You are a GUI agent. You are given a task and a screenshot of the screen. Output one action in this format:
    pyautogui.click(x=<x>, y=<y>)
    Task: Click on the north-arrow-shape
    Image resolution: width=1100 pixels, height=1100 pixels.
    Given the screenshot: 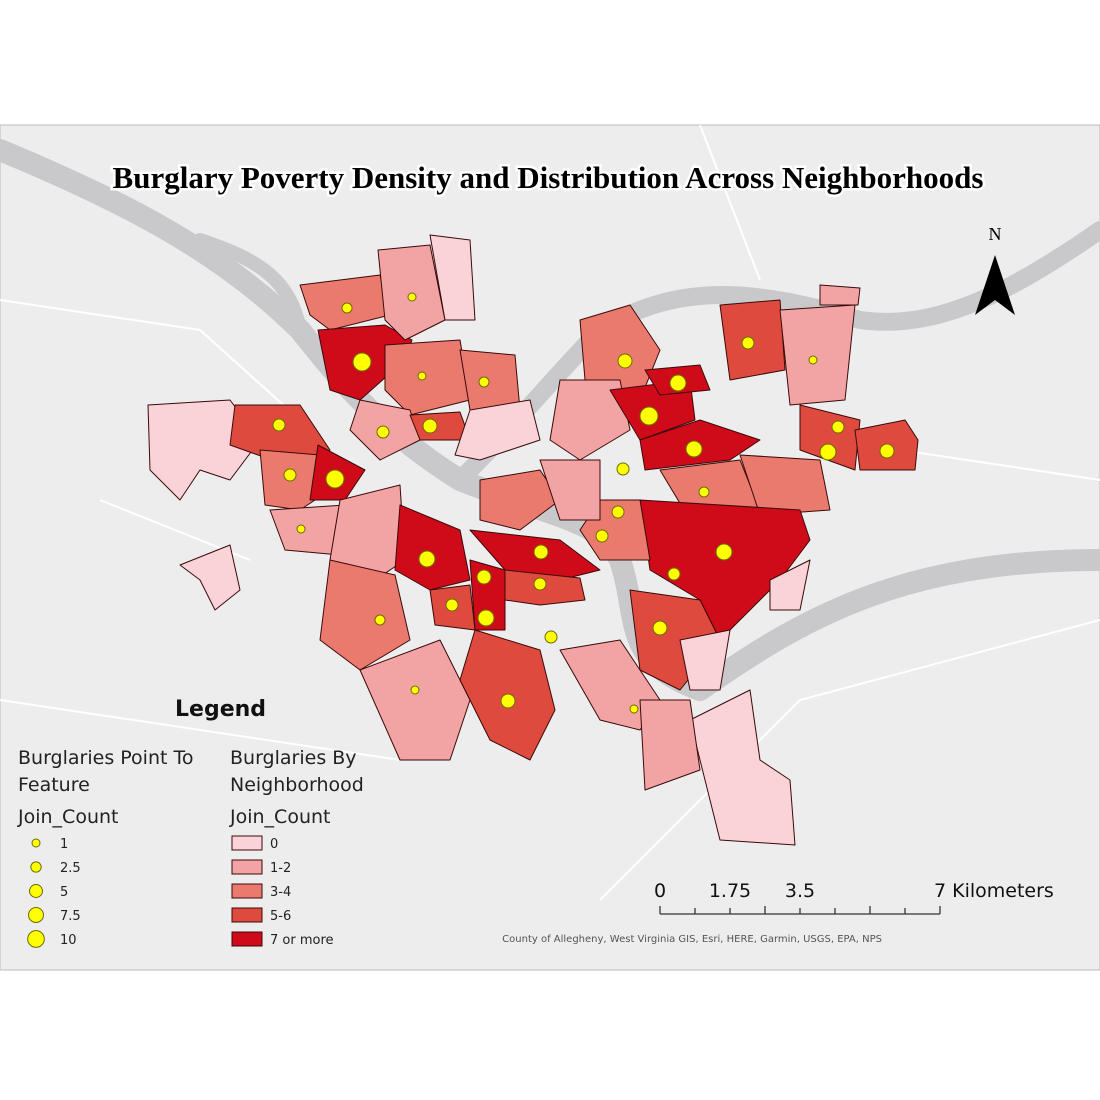 What is the action you would take?
    pyautogui.click(x=995, y=285)
    